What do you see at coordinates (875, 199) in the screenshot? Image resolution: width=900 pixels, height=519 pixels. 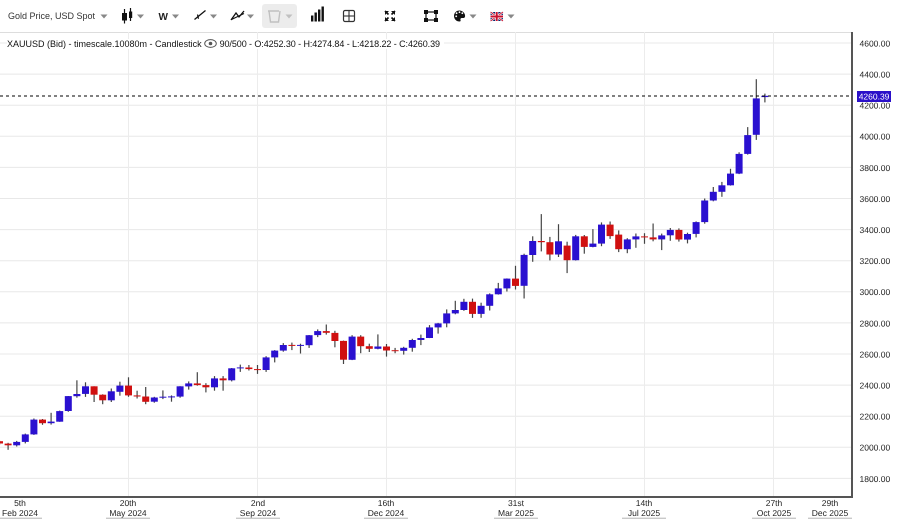 I see `svg-text: 3600.00` at bounding box center [875, 199].